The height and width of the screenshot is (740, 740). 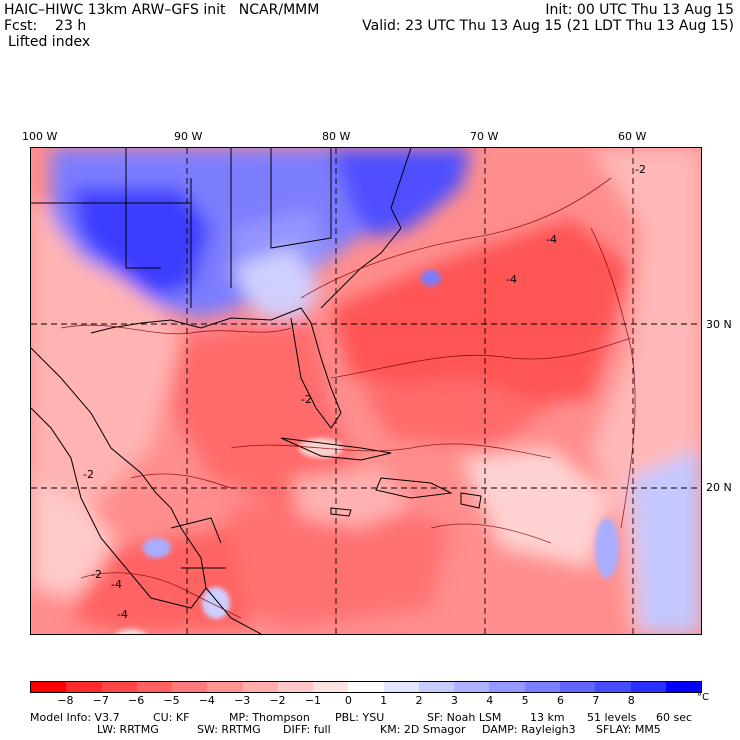 I want to click on colorbar-tick-label: 6, so click(x=561, y=700).